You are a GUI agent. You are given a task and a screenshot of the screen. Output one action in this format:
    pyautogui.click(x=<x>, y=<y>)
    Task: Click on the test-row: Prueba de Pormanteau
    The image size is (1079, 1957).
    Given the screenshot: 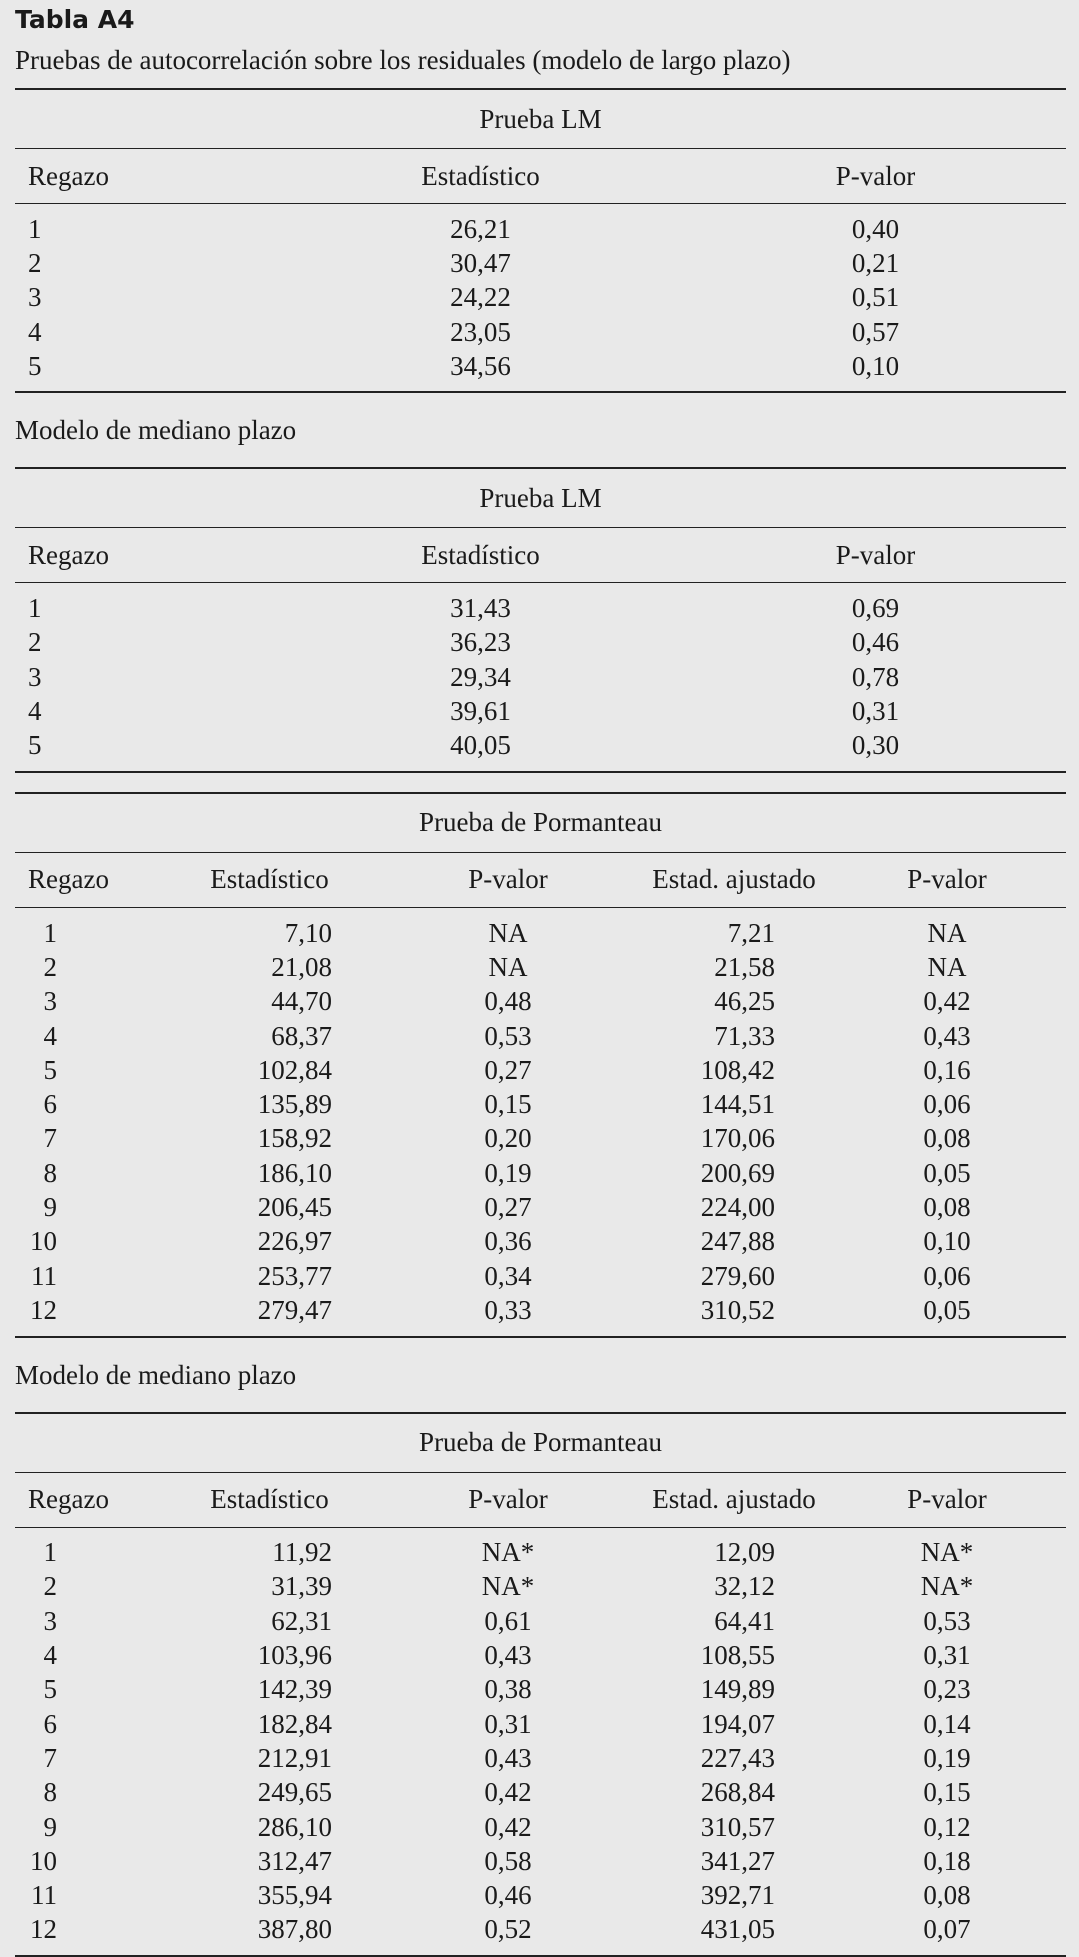 What is the action you would take?
    pyautogui.click(x=541, y=822)
    